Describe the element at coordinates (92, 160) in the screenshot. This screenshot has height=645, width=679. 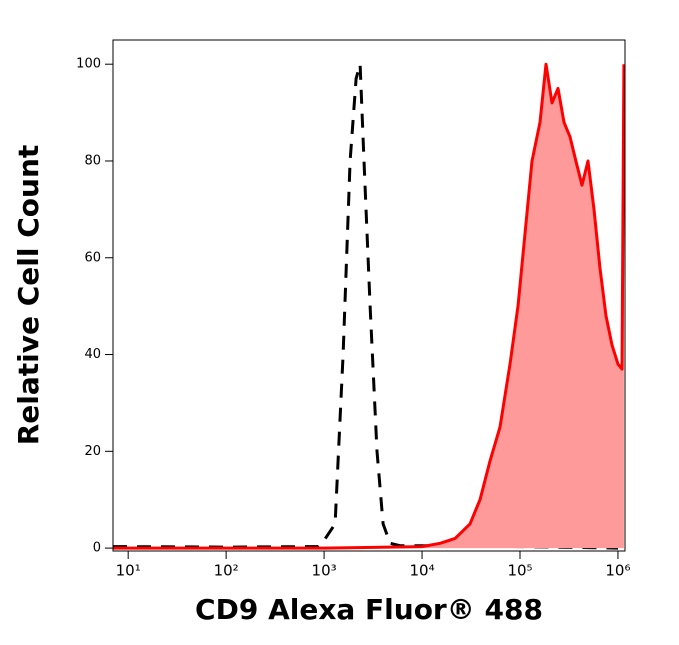
I see `y-tick-label: 80` at that location.